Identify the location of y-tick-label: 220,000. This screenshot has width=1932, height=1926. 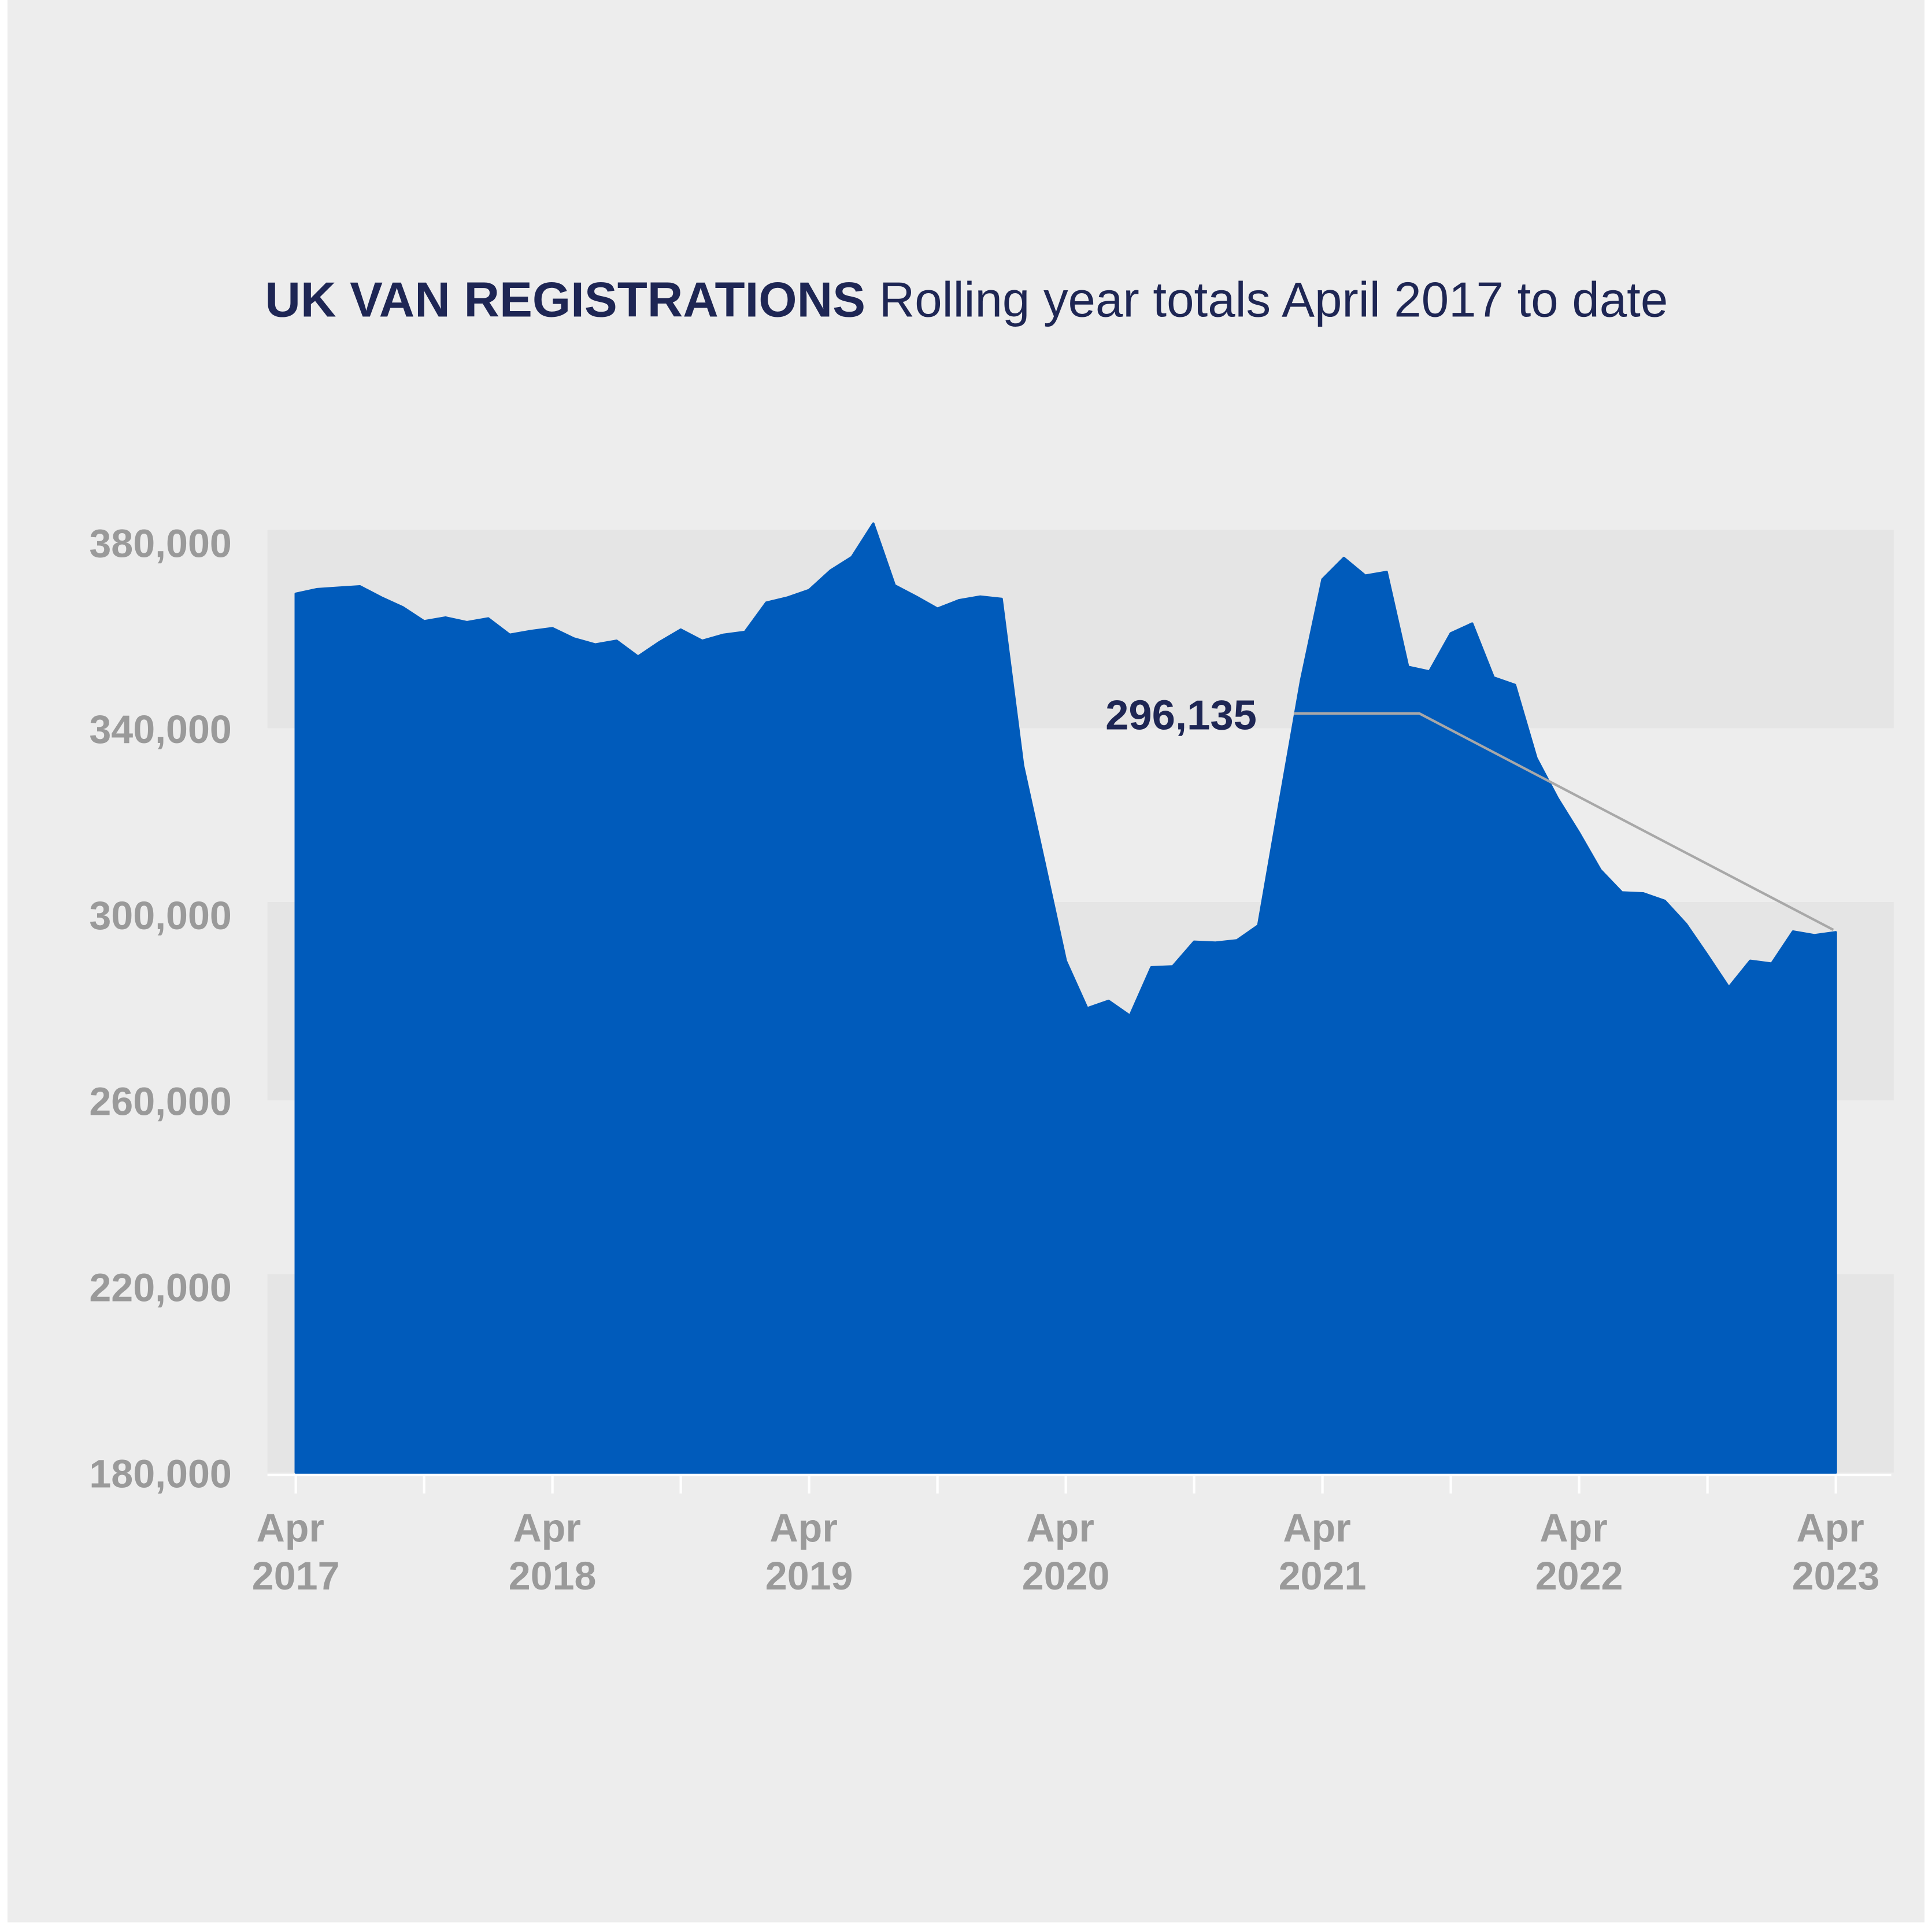
(160, 1288).